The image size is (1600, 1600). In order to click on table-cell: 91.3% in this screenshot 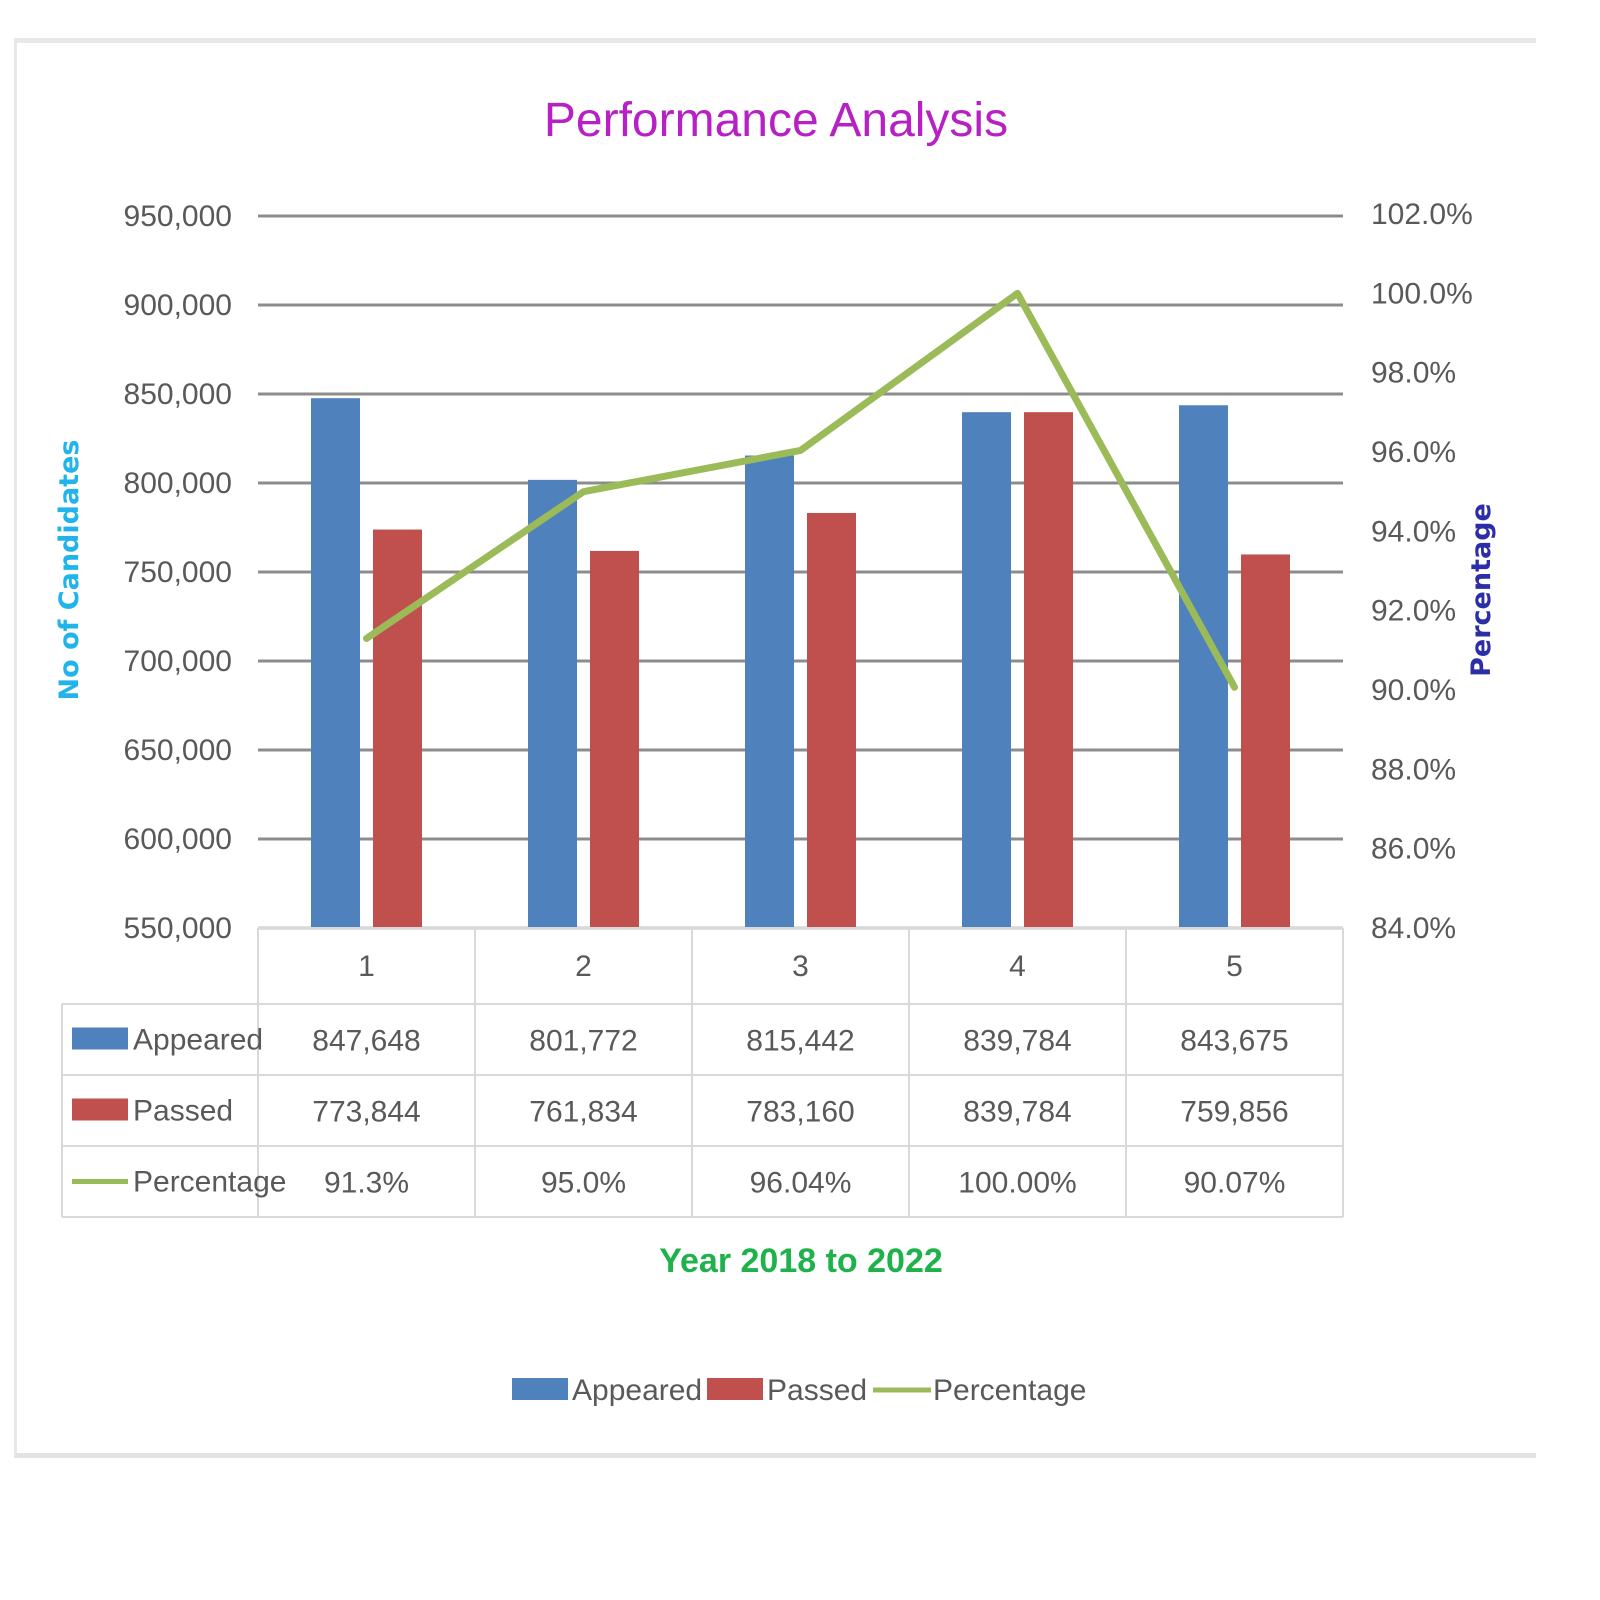, I will do `click(366, 1183)`.